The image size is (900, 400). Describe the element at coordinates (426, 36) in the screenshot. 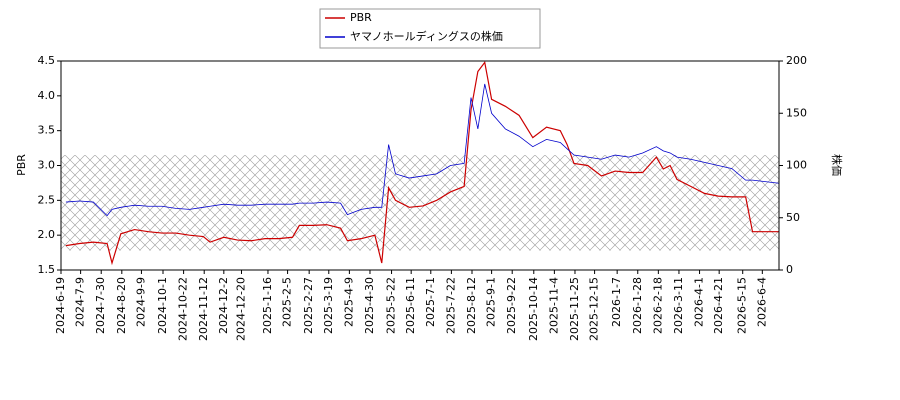

I see `legend-label: ヤマノホールディングスの株価` at that location.